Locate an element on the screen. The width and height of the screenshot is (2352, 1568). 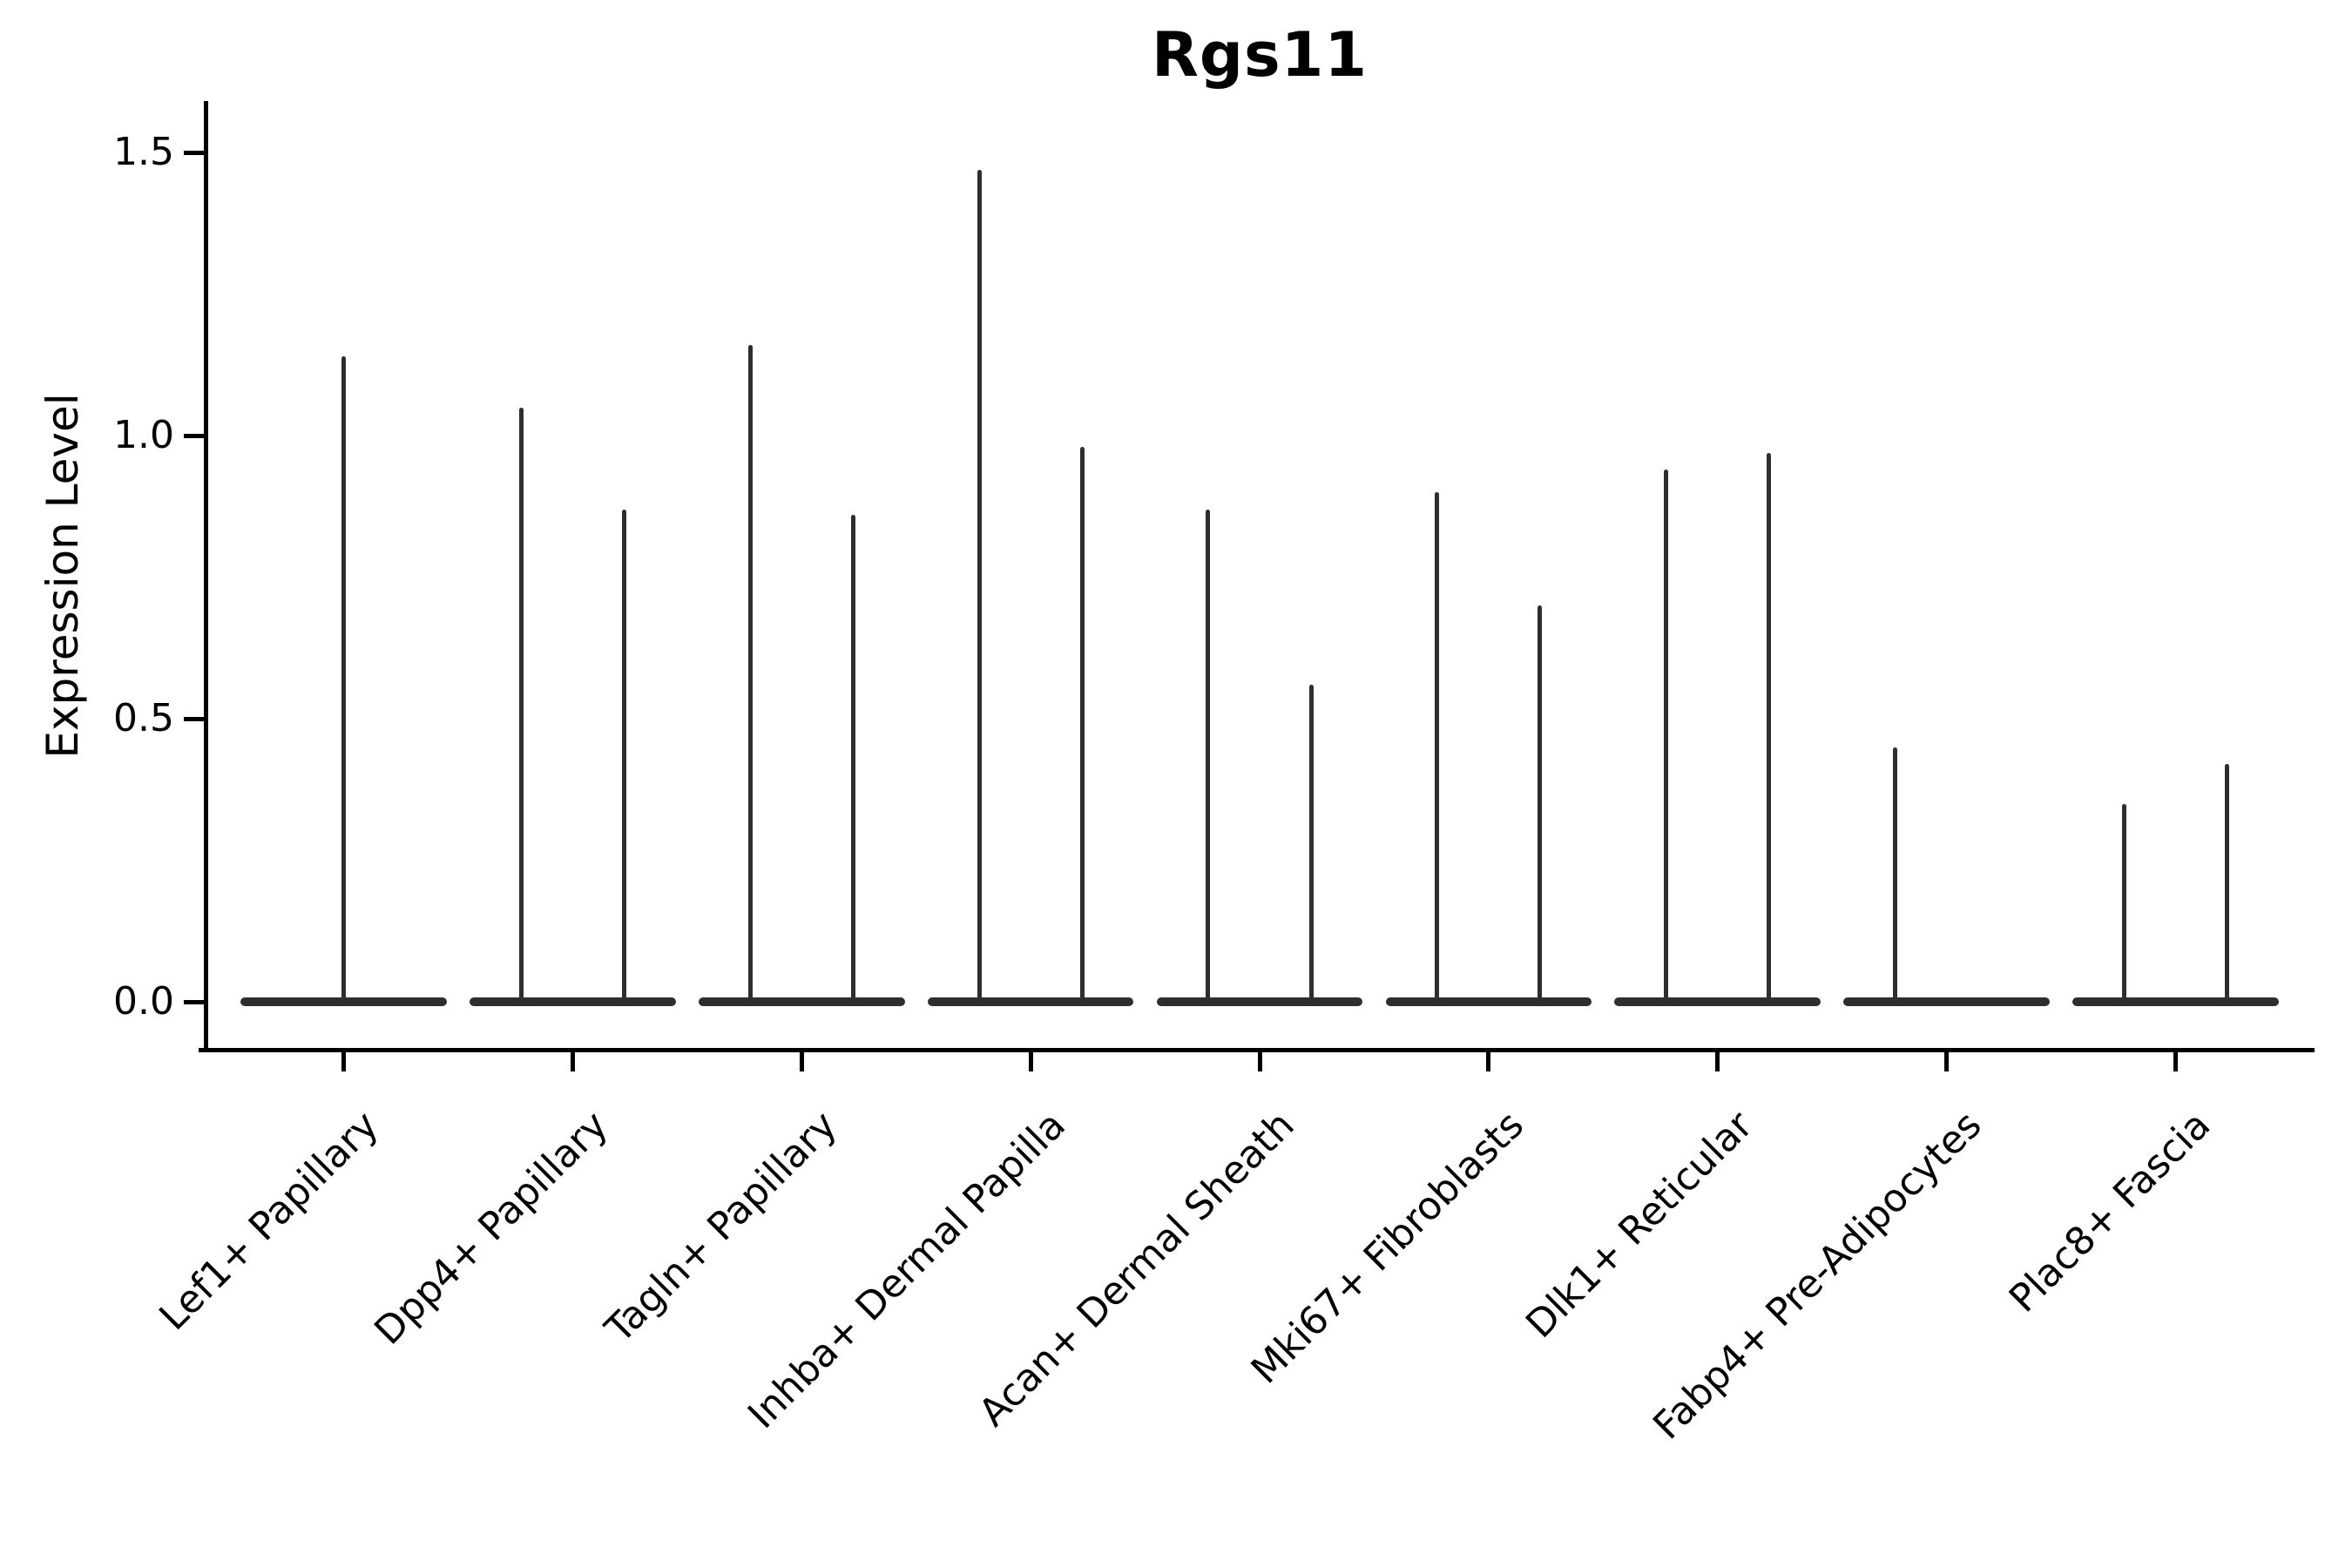
x-axis-label: Plac8+ Fascia is located at coordinates (2110, 1212).